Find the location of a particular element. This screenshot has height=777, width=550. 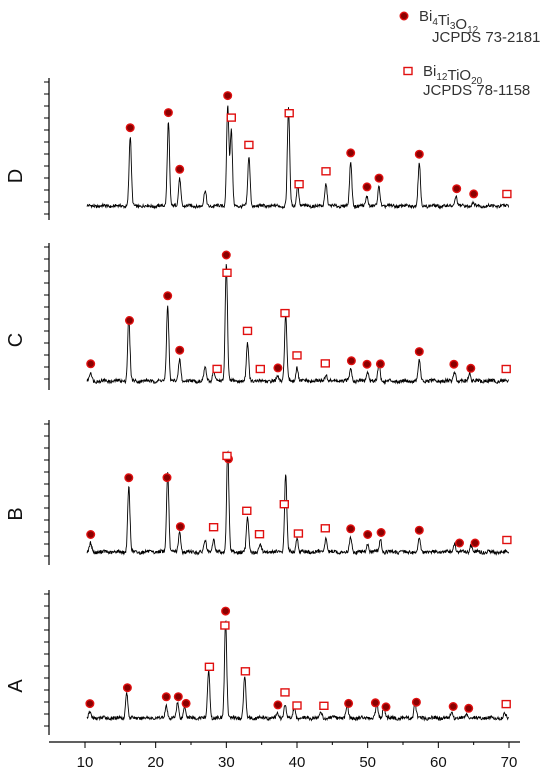

panel-label: A is located at coordinates (16, 686).